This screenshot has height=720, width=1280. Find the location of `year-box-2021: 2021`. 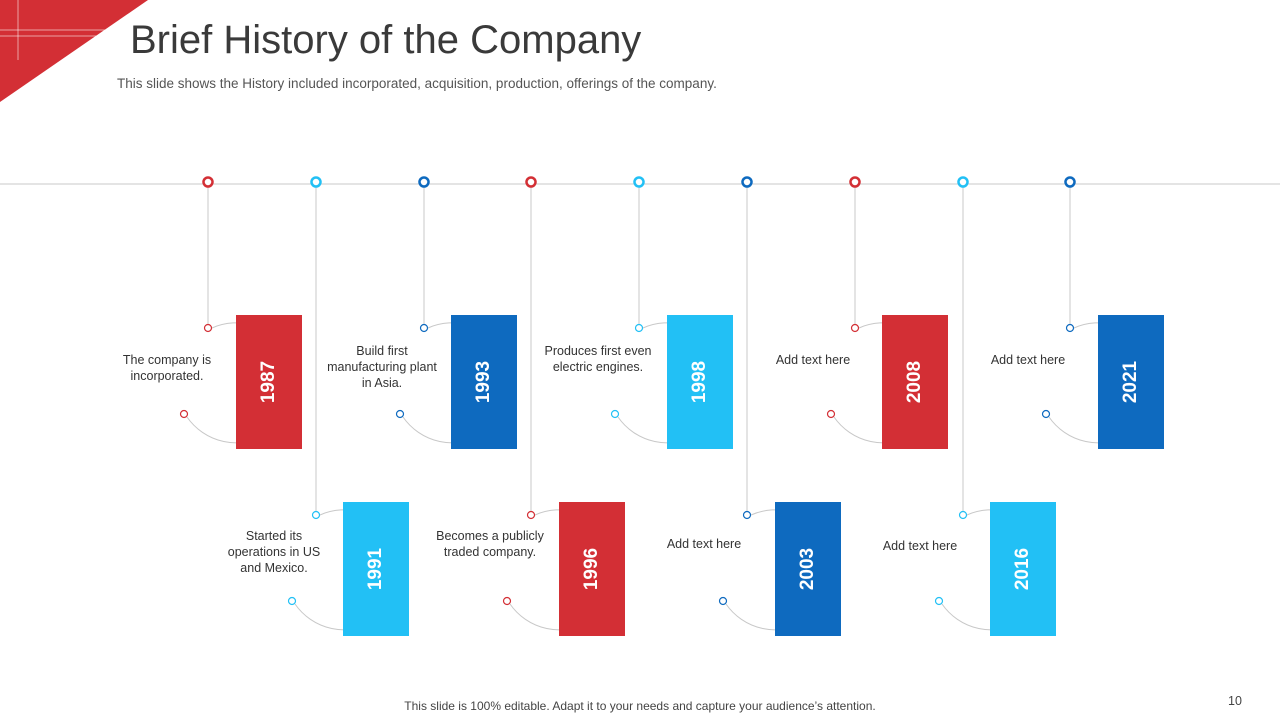

year-box-2021: 2021 is located at coordinates (1131, 382).